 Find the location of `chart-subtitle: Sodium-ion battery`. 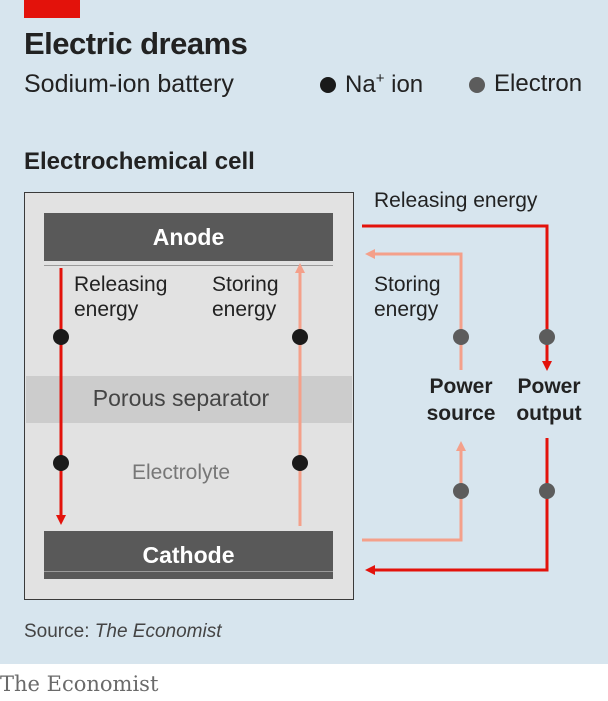

chart-subtitle: Sodium-ion battery is located at coordinates (129, 84).